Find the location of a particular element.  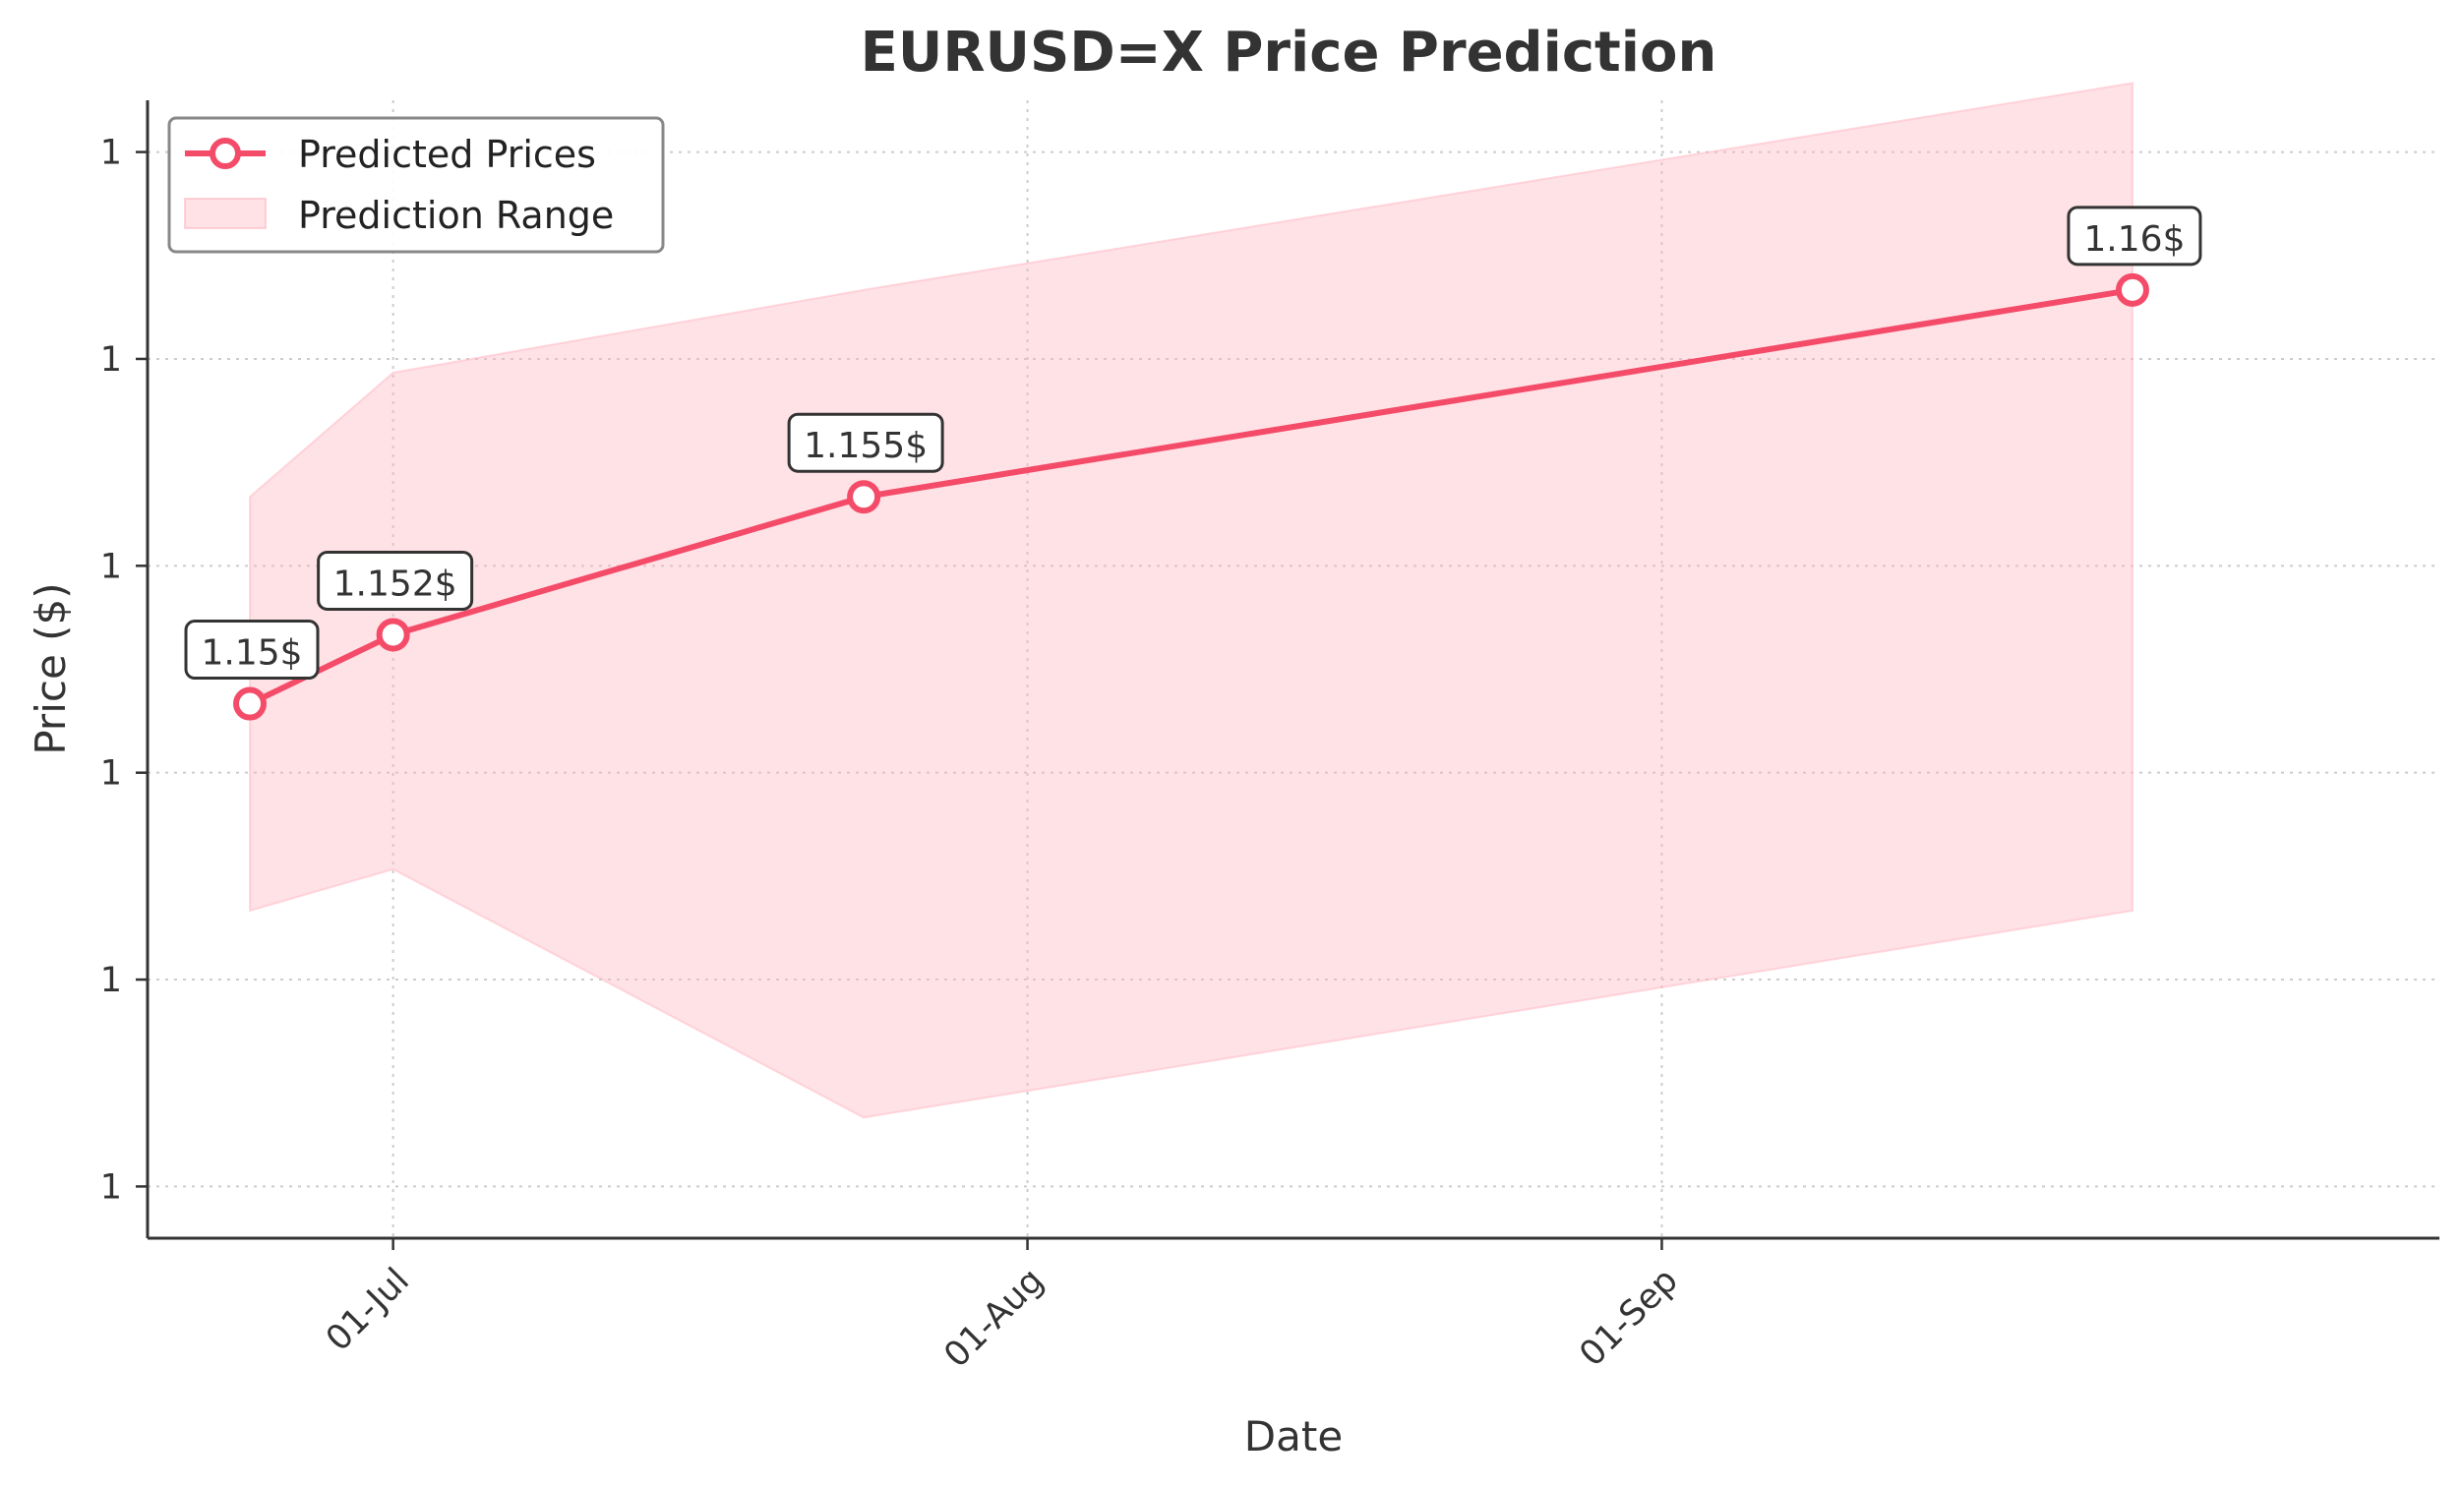

price-annotation: 1.16$ is located at coordinates (2135, 236).